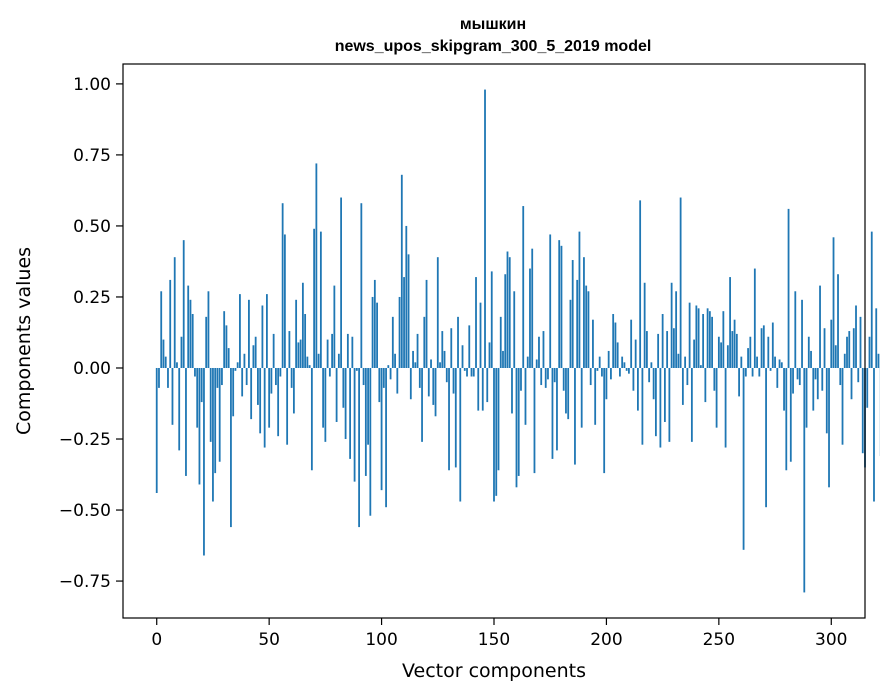  I want to click on y-tick-label: 1.00, so click(92, 85).